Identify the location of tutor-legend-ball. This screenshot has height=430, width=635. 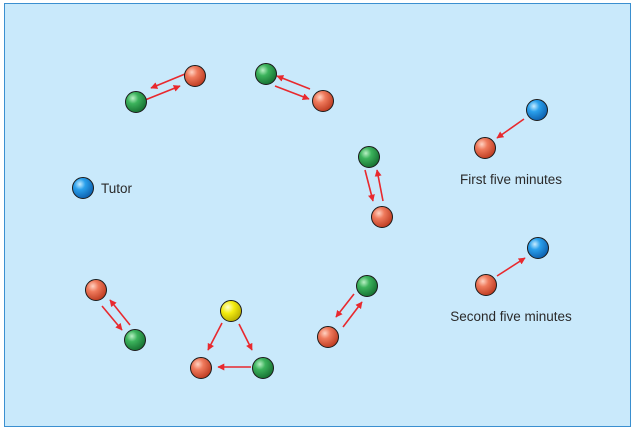
(83, 188).